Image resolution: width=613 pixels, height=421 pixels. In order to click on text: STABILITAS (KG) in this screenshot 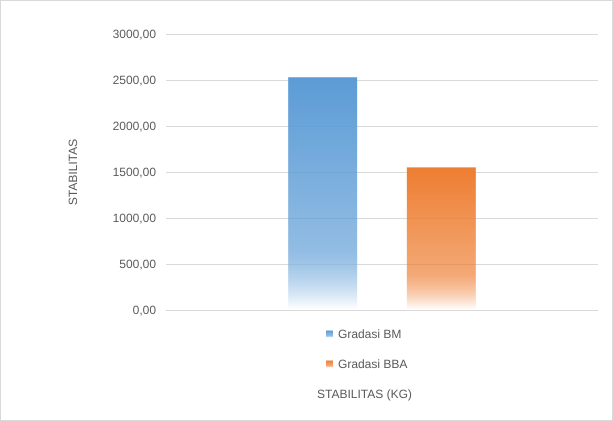, I will do `click(364, 394)`.